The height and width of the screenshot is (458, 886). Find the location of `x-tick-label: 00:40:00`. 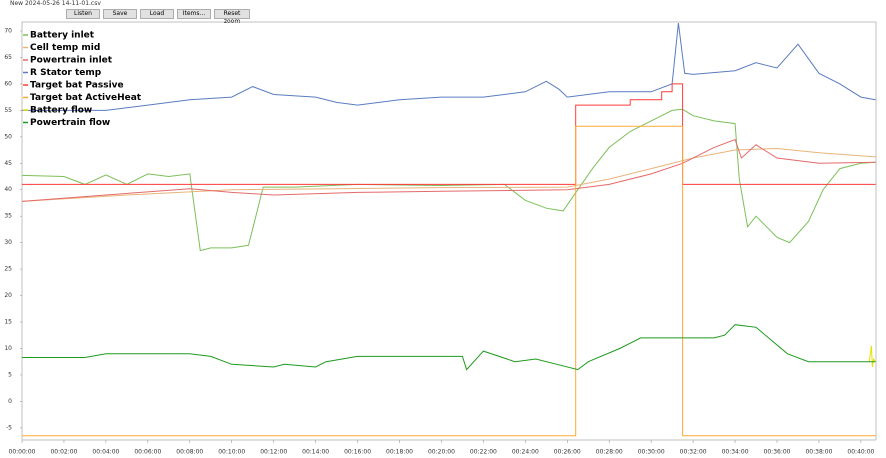

x-tick-label: 00:40:00 is located at coordinates (860, 452).